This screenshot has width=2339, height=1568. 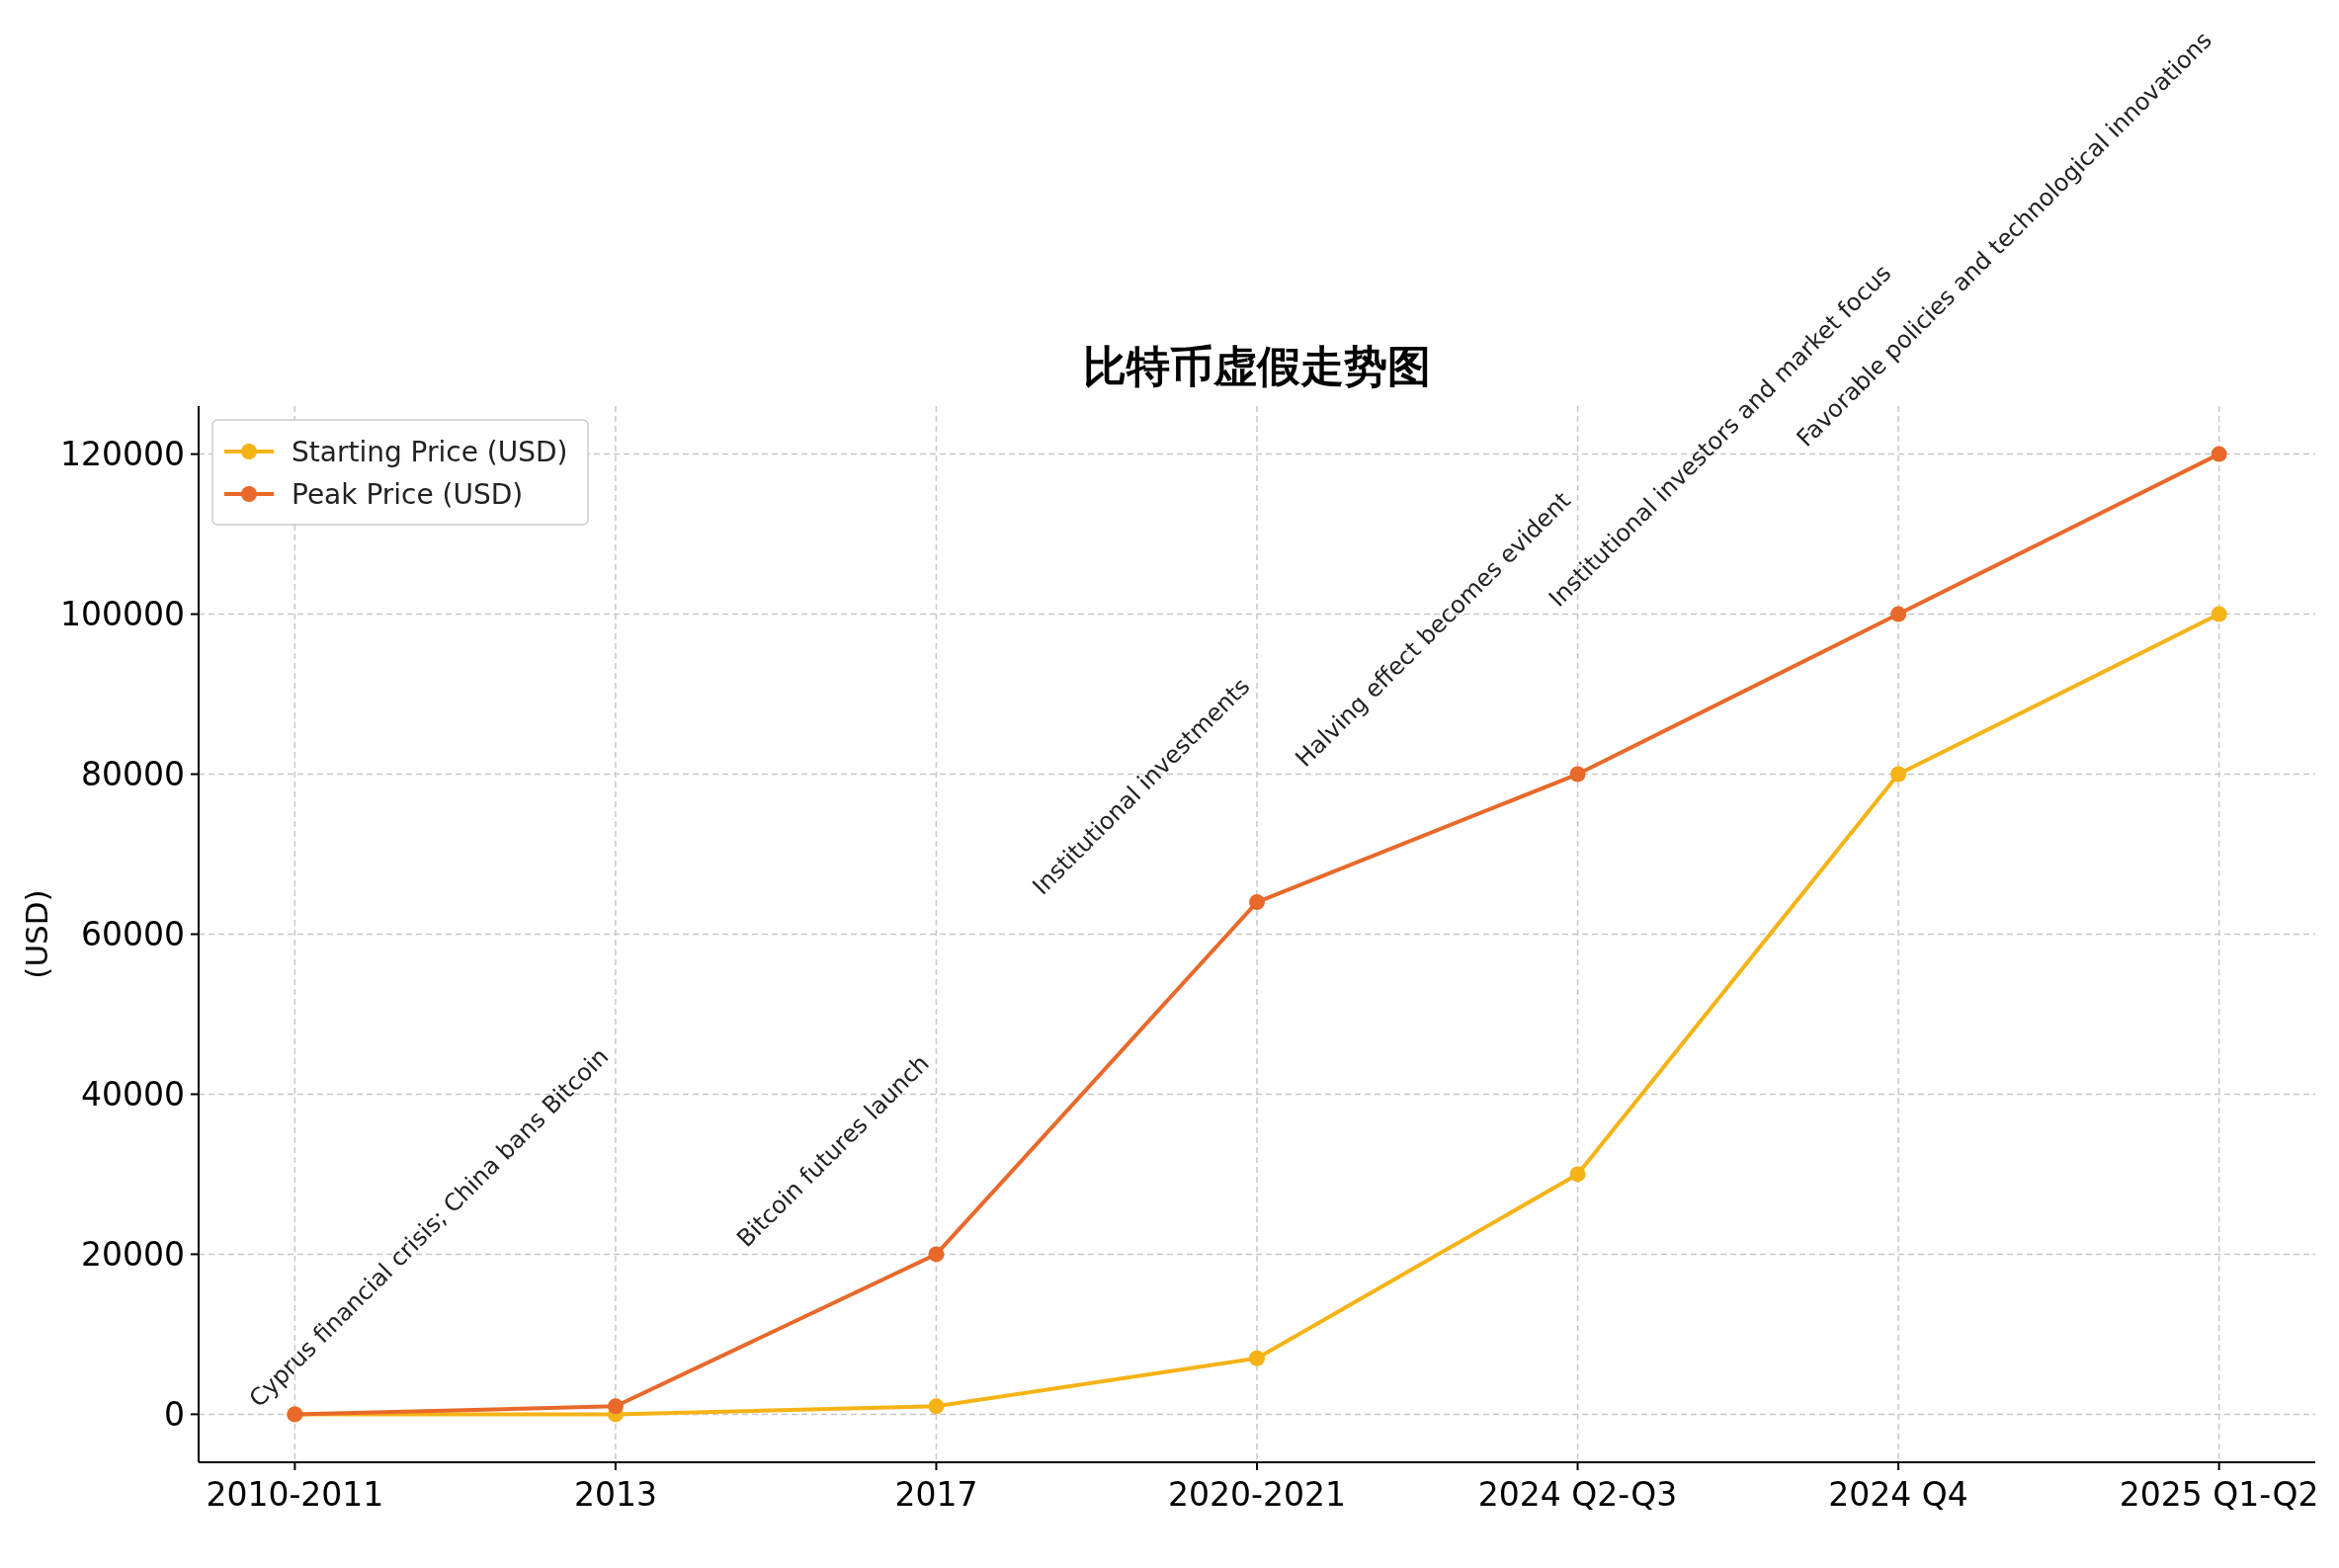 I want to click on y-tick-label: 100000, so click(x=122, y=614).